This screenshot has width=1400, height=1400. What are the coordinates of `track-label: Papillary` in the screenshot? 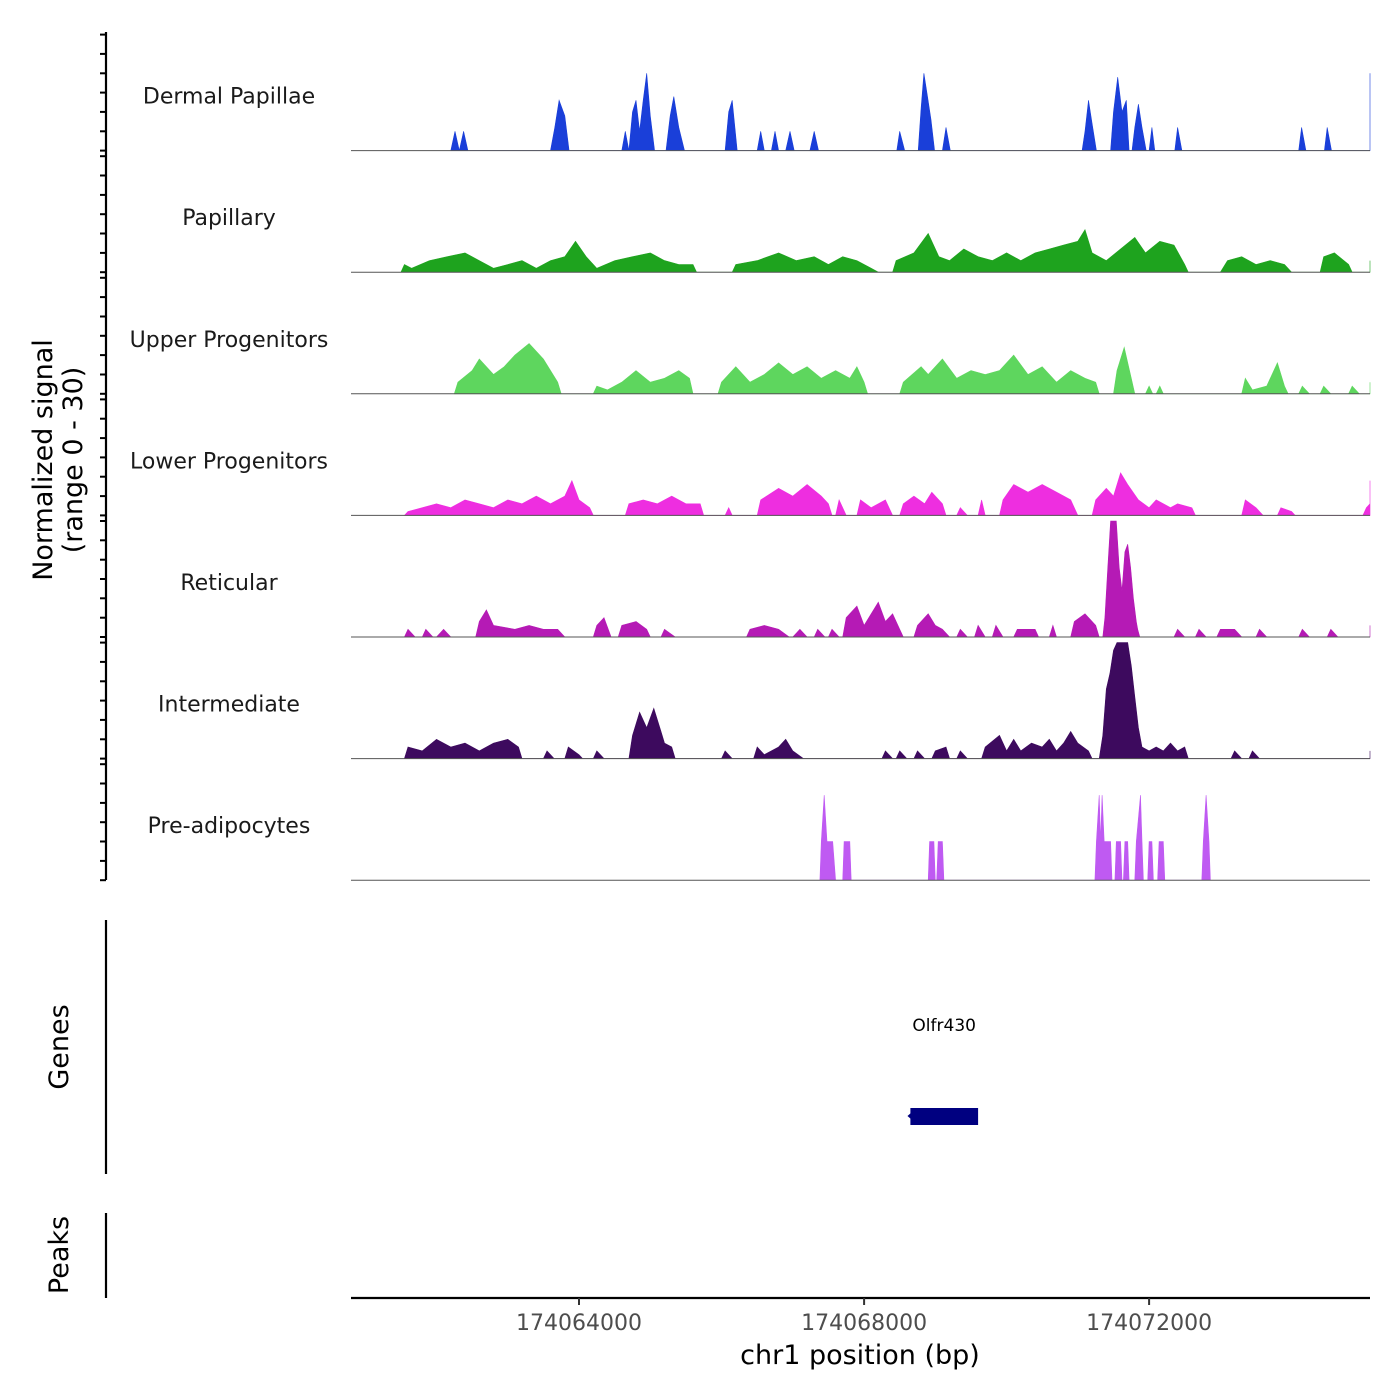 It's located at (229, 218).